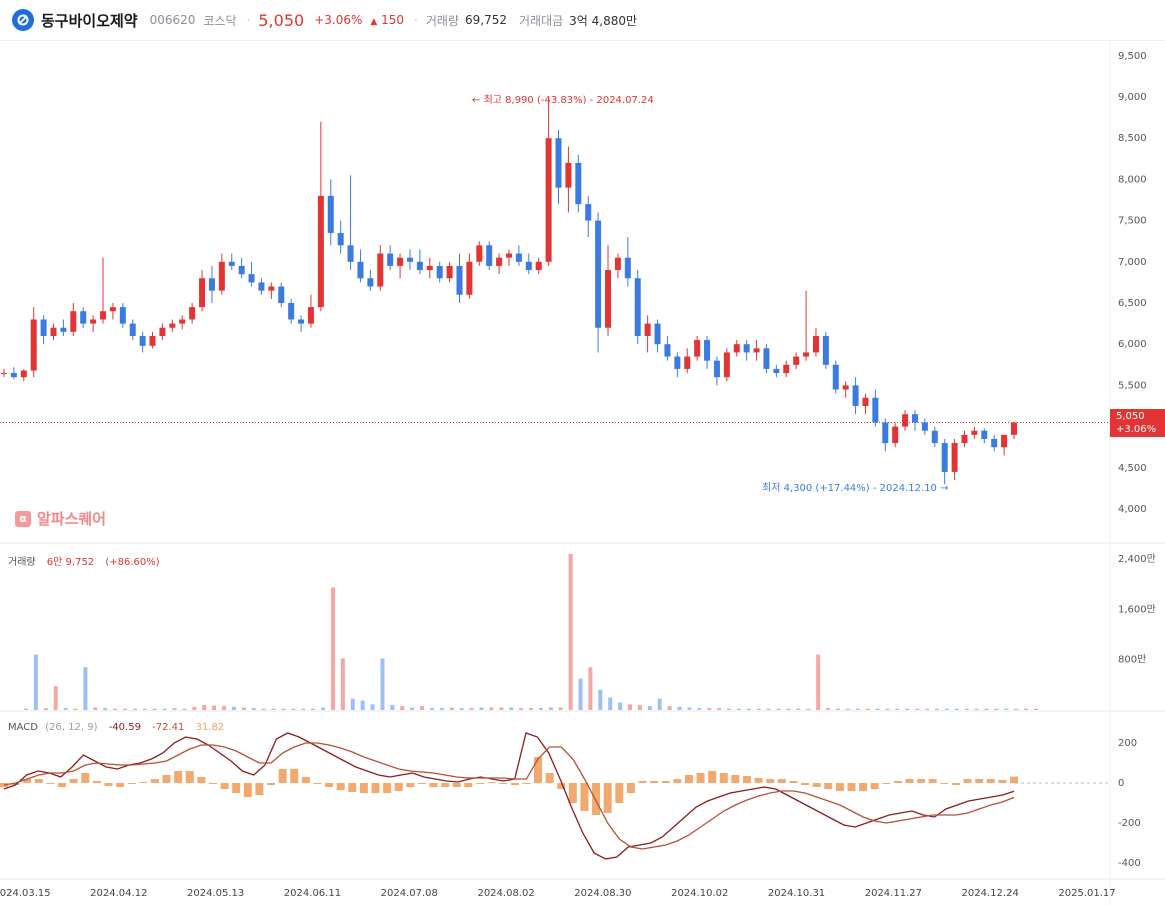  What do you see at coordinates (89, 20) in the screenshot?
I see `company-name: 동구바이오제약` at bounding box center [89, 20].